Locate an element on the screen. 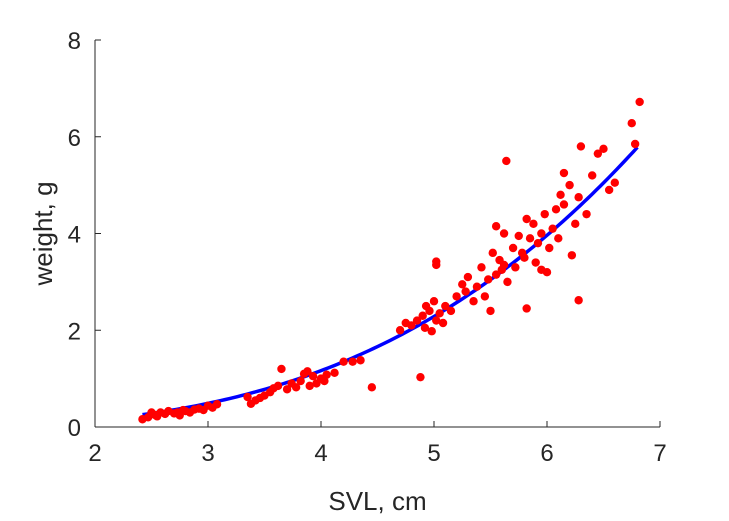 The width and height of the screenshot is (729, 521). y-tick-label: 2 is located at coordinates (74, 331).